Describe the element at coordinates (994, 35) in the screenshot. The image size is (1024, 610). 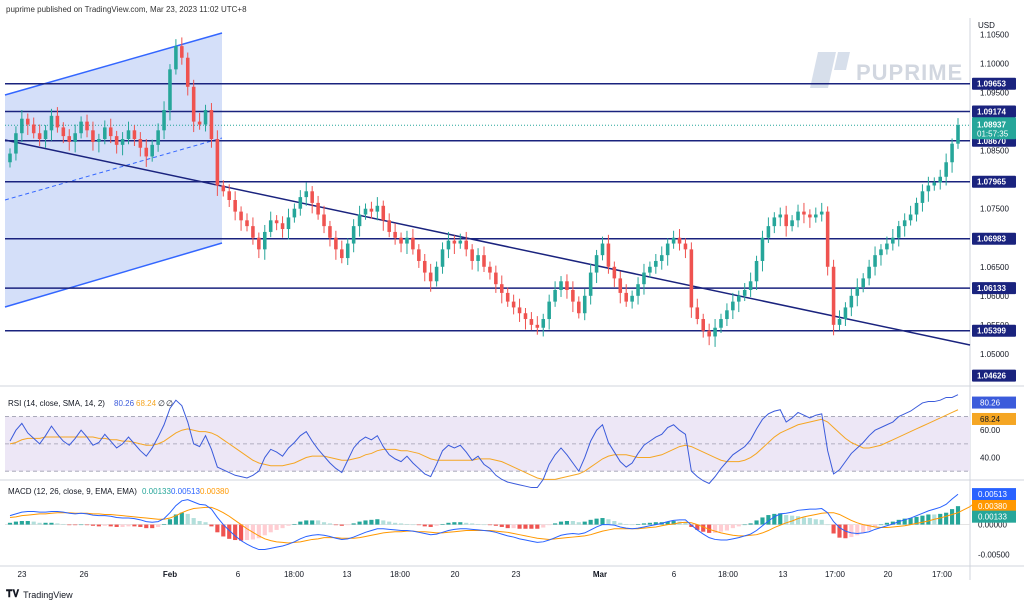
I see `price-tick-label: 1.10500` at that location.